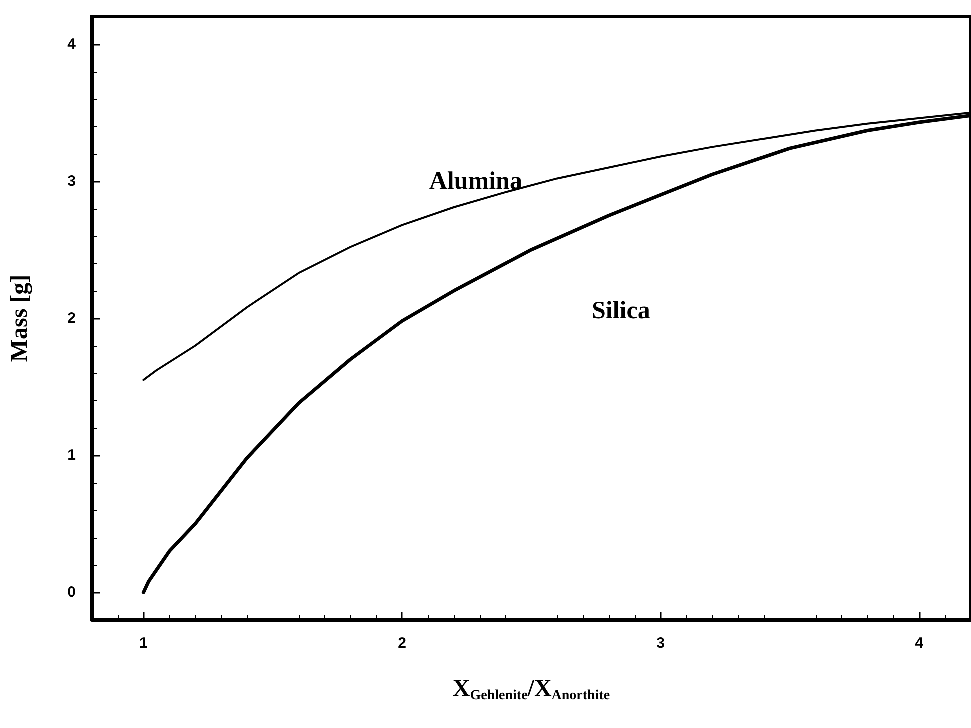 The width and height of the screenshot is (971, 728). I want to click on x-tick-label: 1, so click(144, 643).